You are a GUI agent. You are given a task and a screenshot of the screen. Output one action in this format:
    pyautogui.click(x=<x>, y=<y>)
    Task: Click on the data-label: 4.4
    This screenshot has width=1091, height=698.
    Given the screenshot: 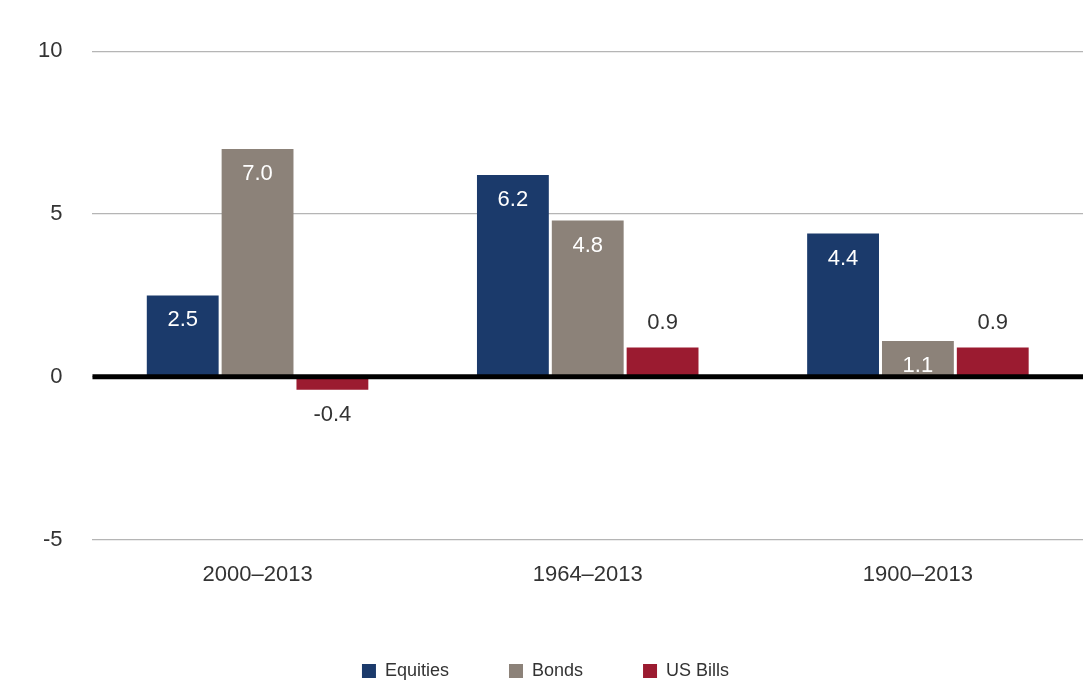 What is the action you would take?
    pyautogui.click(x=843, y=257)
    